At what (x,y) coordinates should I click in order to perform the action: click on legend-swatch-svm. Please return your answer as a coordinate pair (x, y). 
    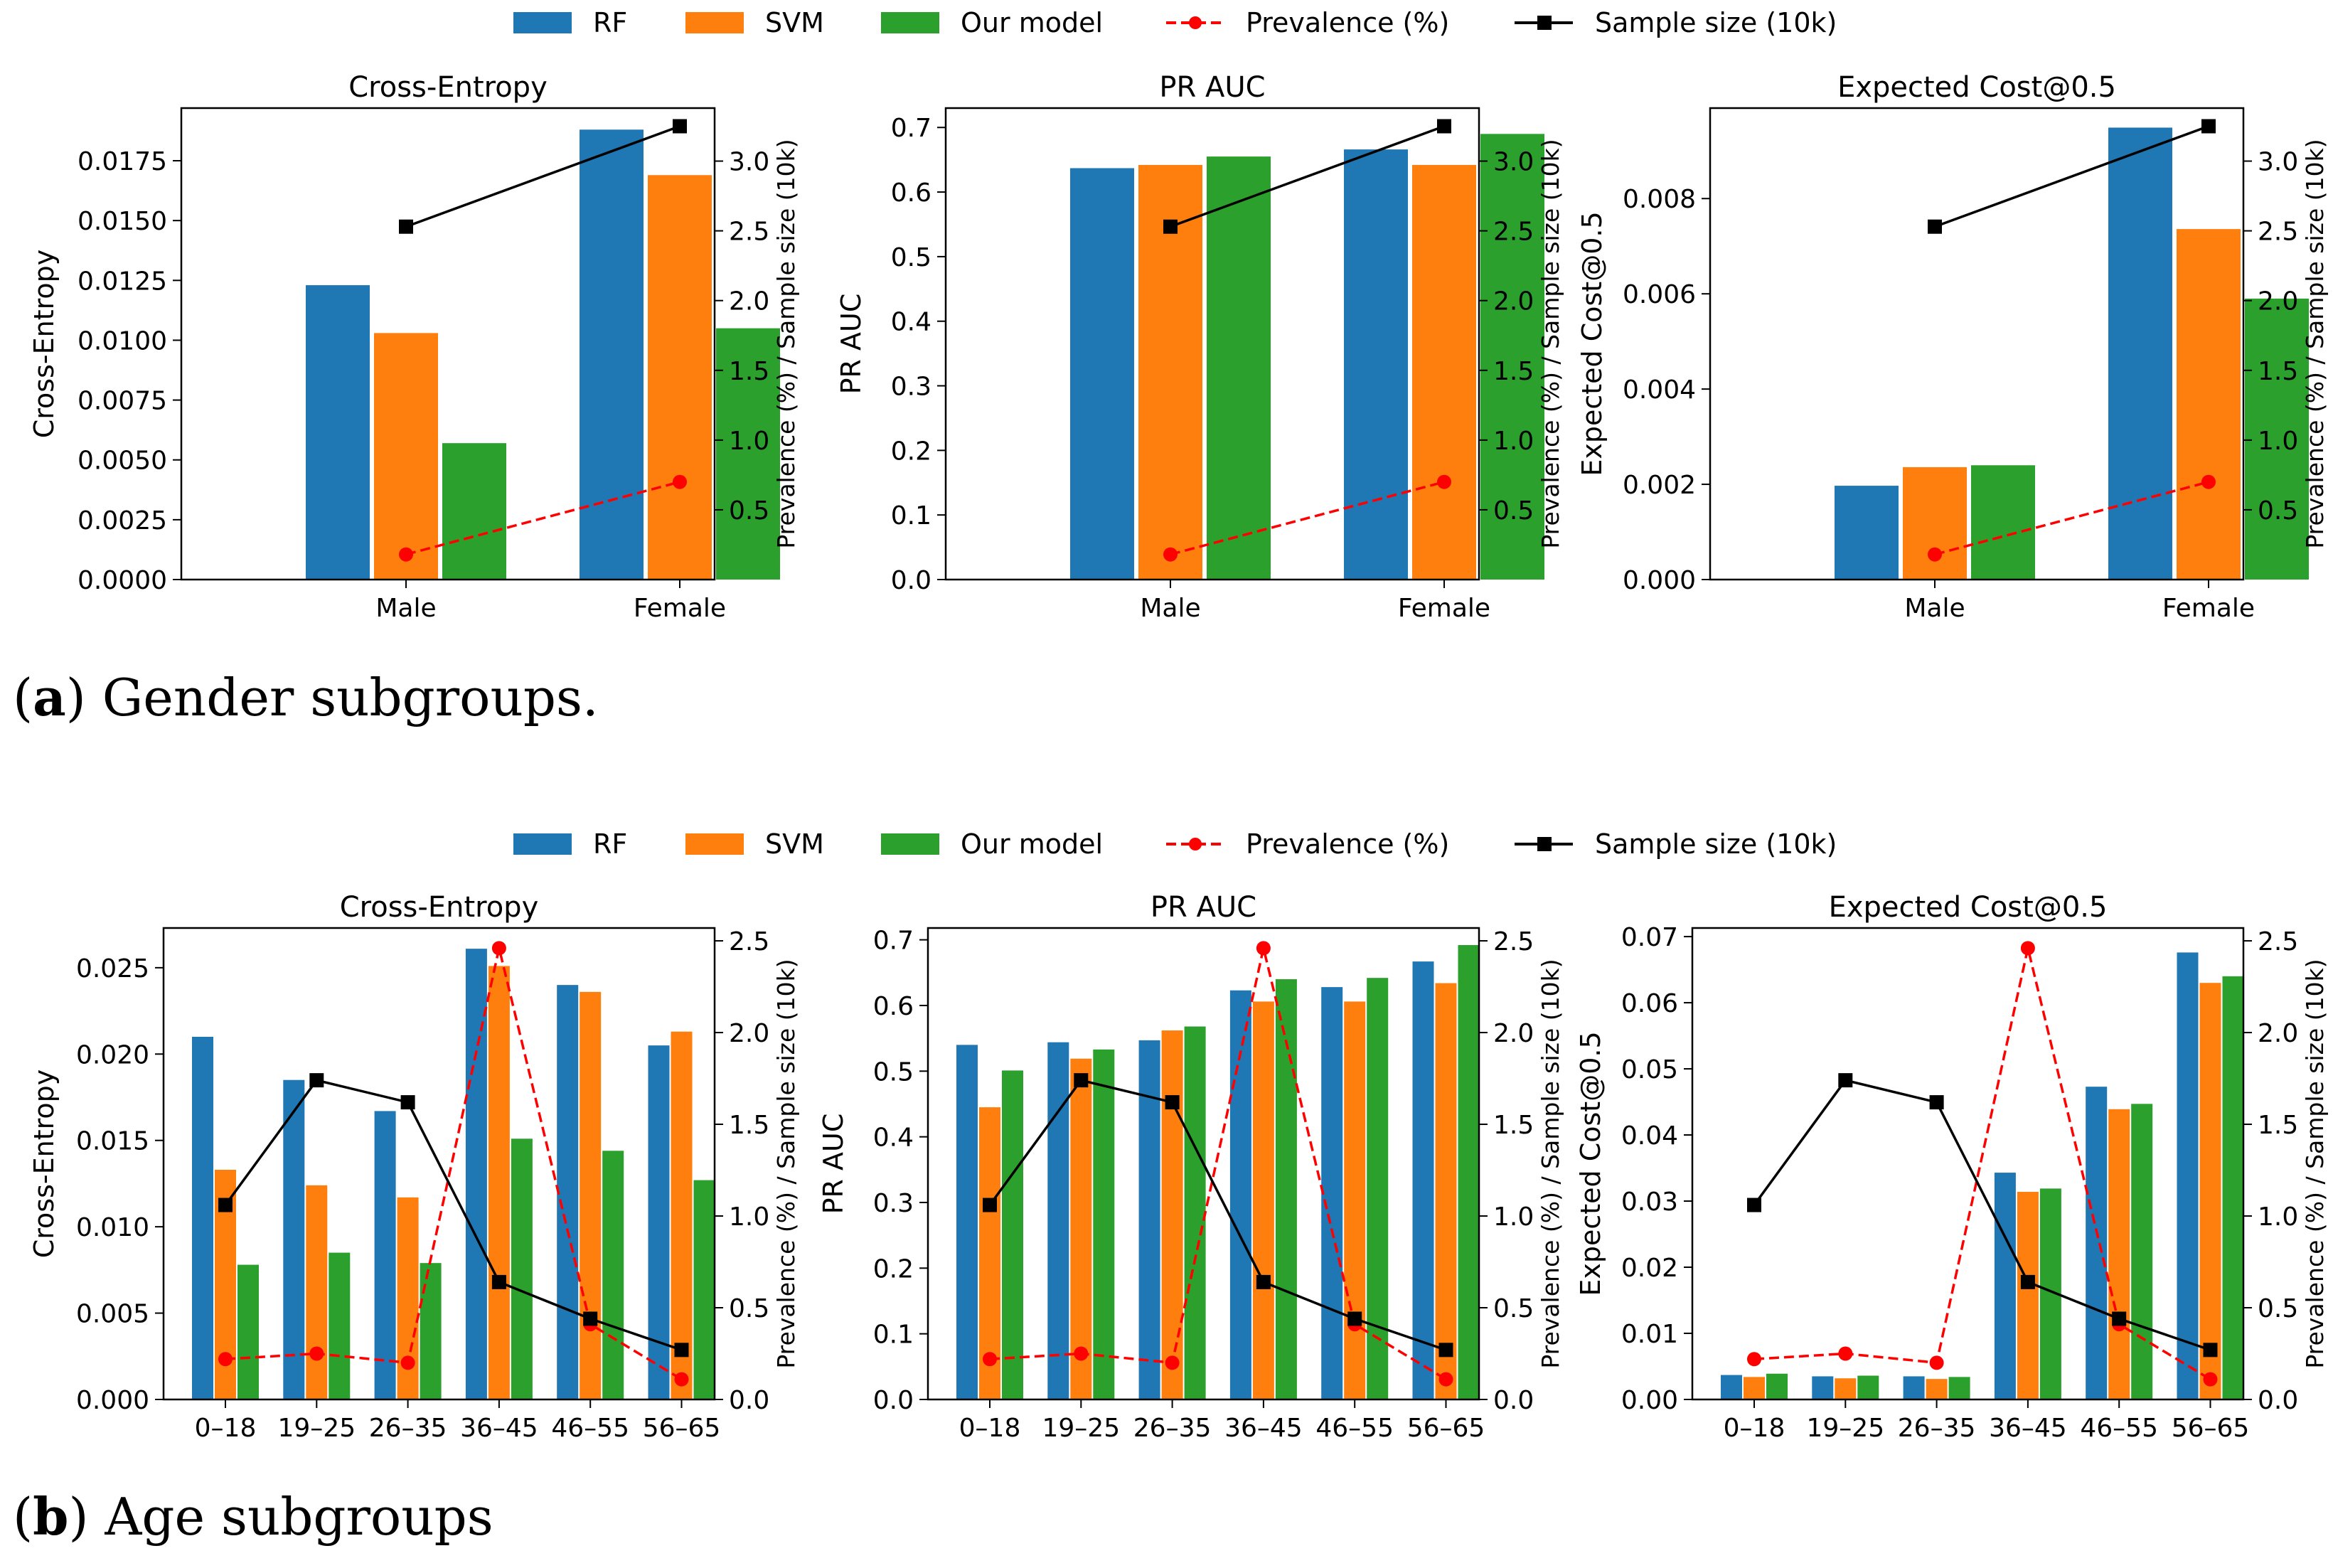
    Looking at the image, I should click on (714, 844).